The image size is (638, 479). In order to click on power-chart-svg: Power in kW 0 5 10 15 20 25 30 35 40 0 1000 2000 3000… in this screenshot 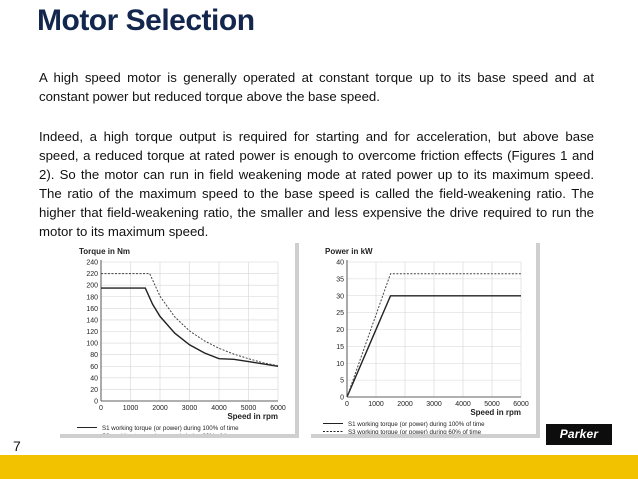, I will do `click(426, 341)`.